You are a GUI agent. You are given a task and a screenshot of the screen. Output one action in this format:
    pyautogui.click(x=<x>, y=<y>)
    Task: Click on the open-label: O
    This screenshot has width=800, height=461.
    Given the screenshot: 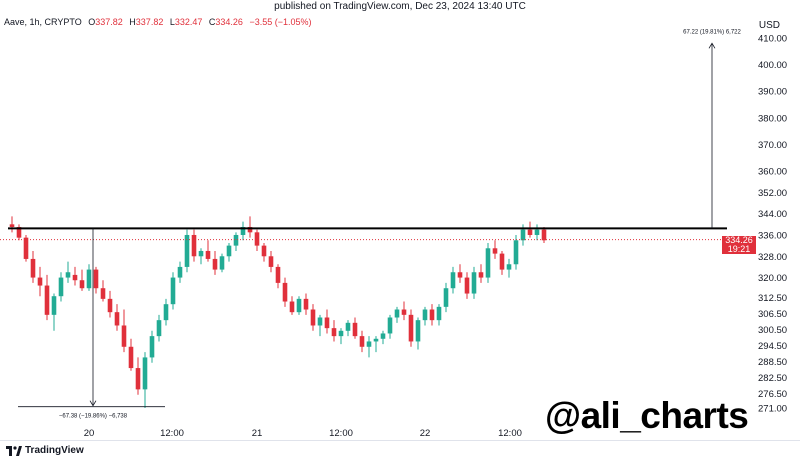 What is the action you would take?
    pyautogui.click(x=92, y=22)
    